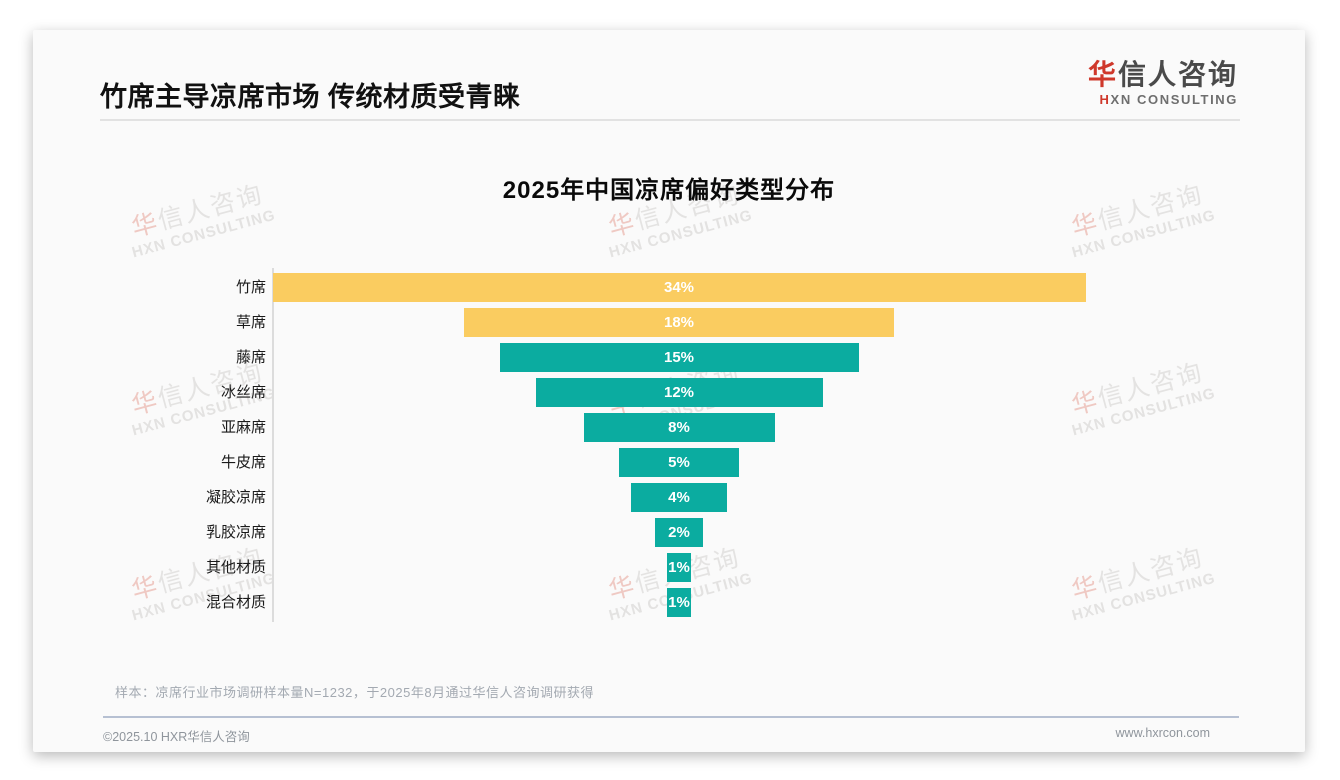 The width and height of the screenshot is (1340, 780). I want to click on logo-english-name: HXN CONSULTING, so click(1168, 99).